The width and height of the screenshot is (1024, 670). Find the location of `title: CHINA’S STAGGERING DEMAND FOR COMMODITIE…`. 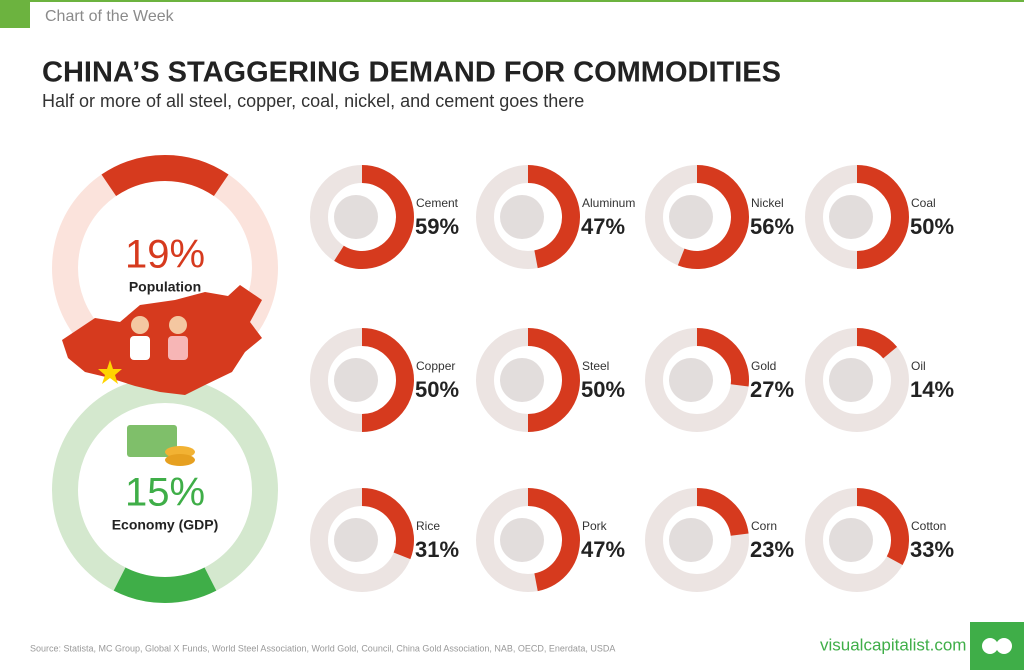

title: CHINA’S STAGGERING DEMAND FOR COMMODITIE… is located at coordinates (411, 73).